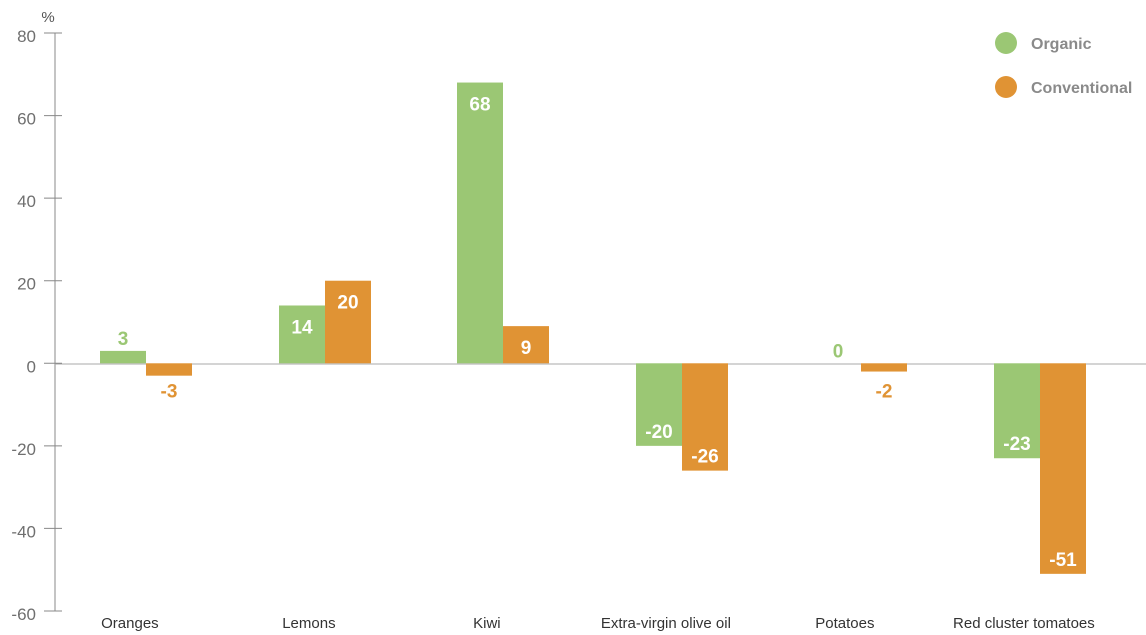  I want to click on data-label-organic-kiwi: 68, so click(479, 105).